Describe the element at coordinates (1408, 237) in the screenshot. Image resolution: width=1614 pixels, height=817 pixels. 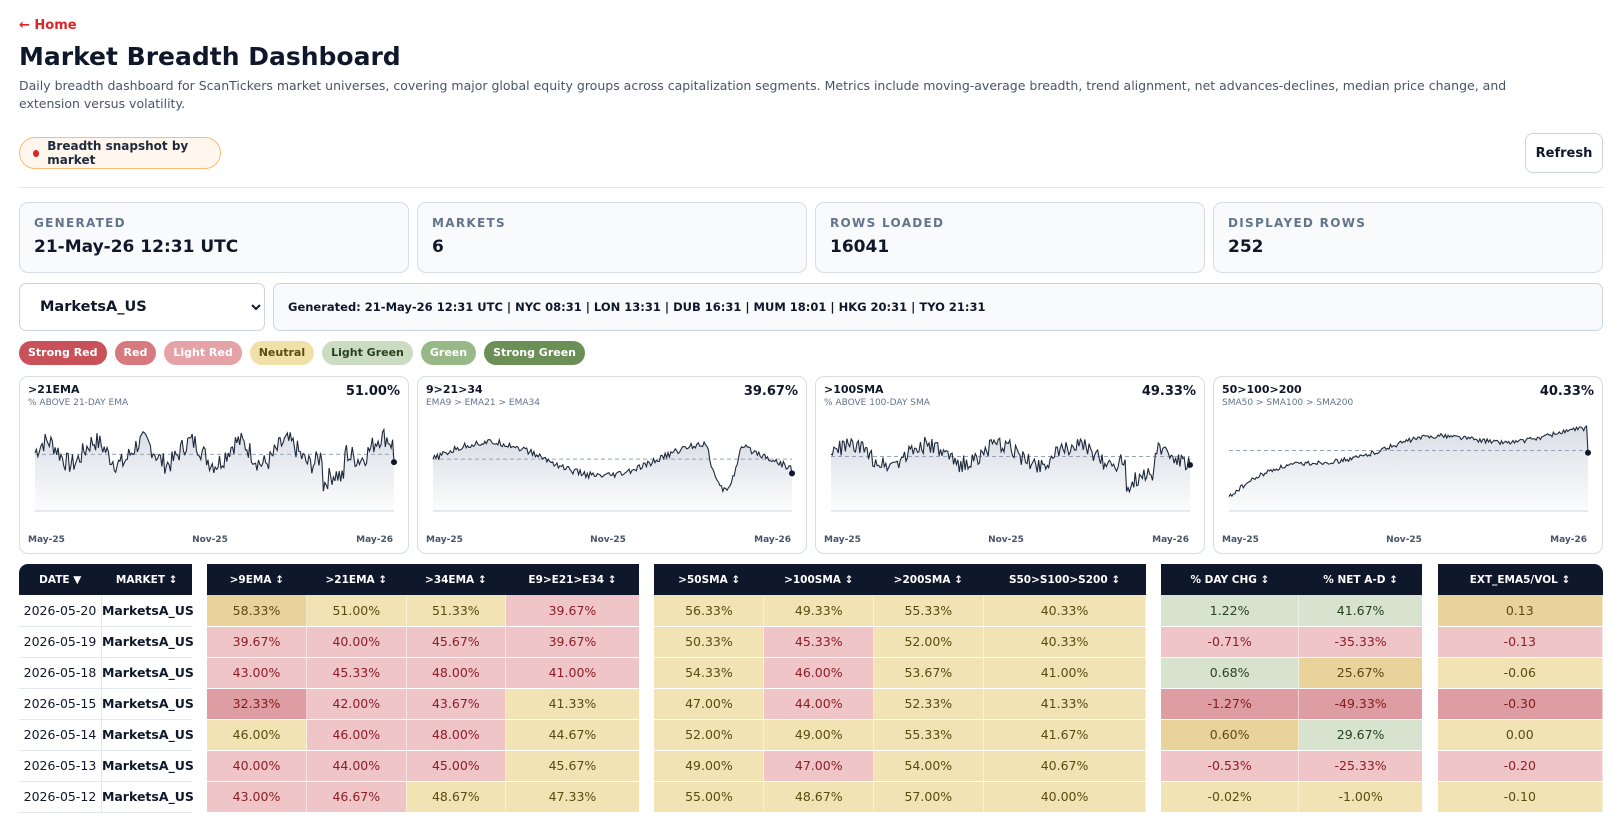
I see `stat-card-displayed-rows: DISPLAYED ROWS 252` at that location.